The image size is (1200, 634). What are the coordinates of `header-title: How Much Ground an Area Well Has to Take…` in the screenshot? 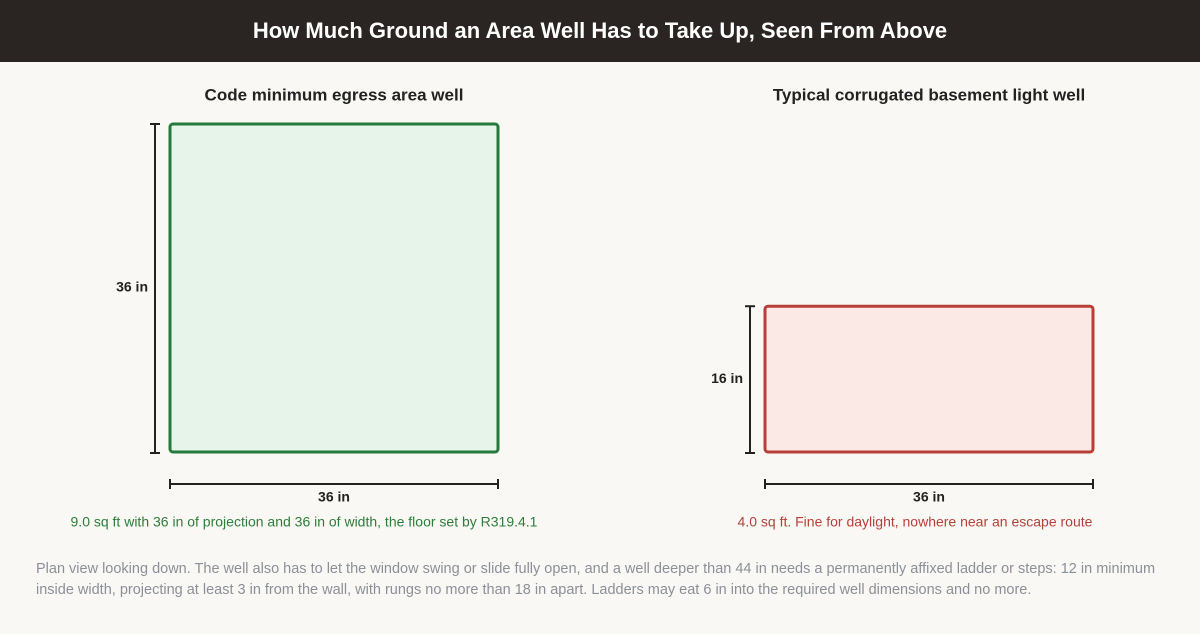 It's located at (600, 31).